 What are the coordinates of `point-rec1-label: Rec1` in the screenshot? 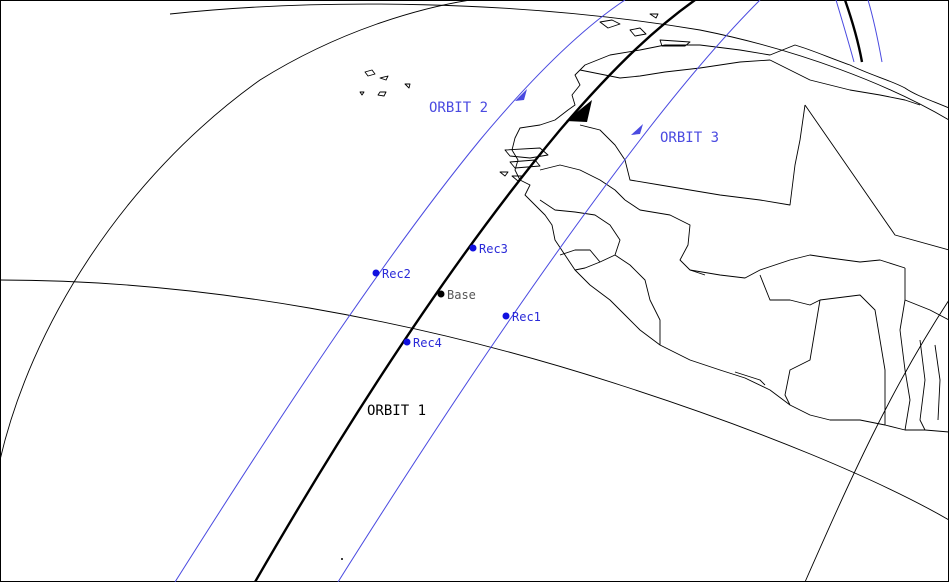 It's located at (526, 317).